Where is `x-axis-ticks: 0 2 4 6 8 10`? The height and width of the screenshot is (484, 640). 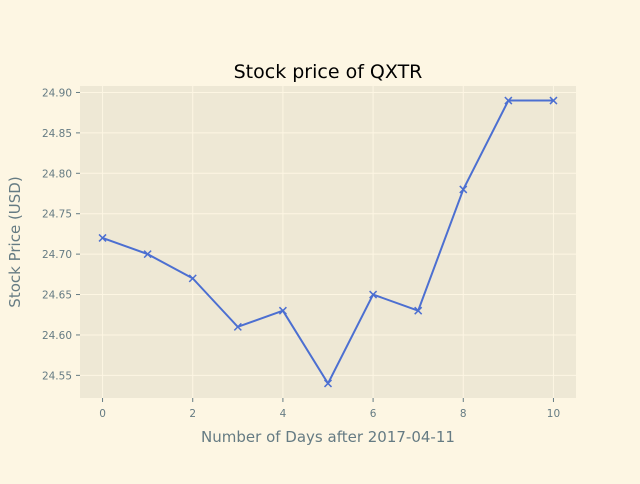 x-axis-ticks: 0 2 4 6 8 10 is located at coordinates (329, 409).